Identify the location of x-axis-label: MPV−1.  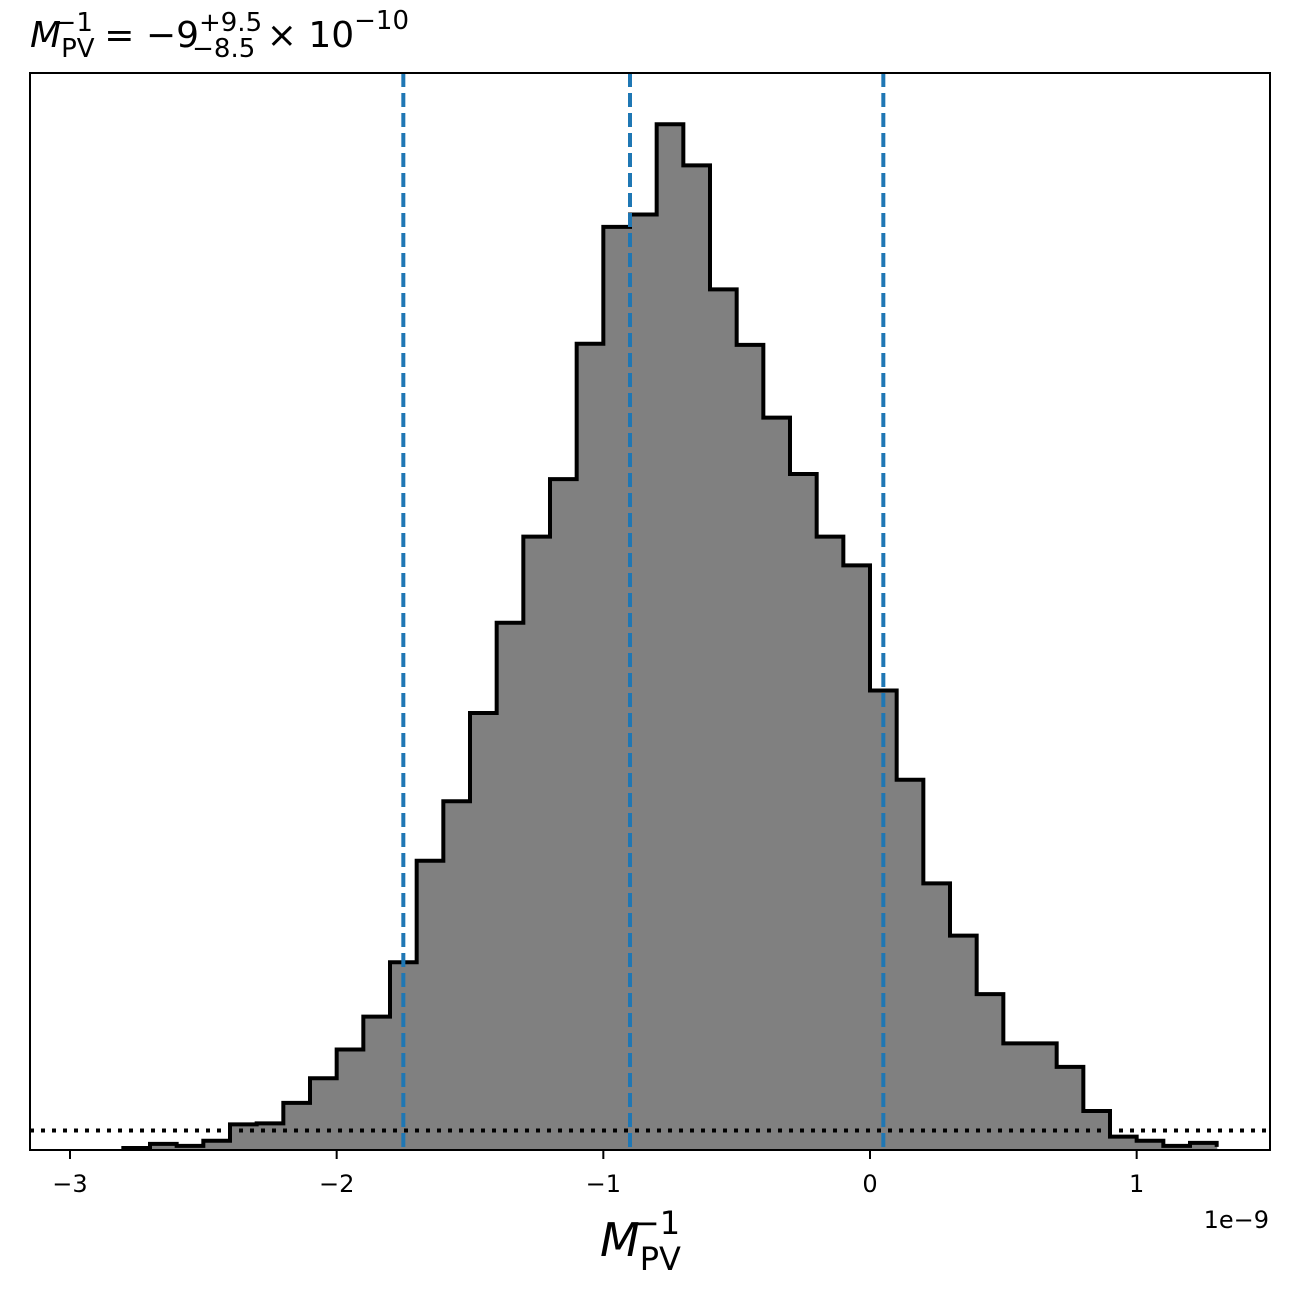
(640, 1241).